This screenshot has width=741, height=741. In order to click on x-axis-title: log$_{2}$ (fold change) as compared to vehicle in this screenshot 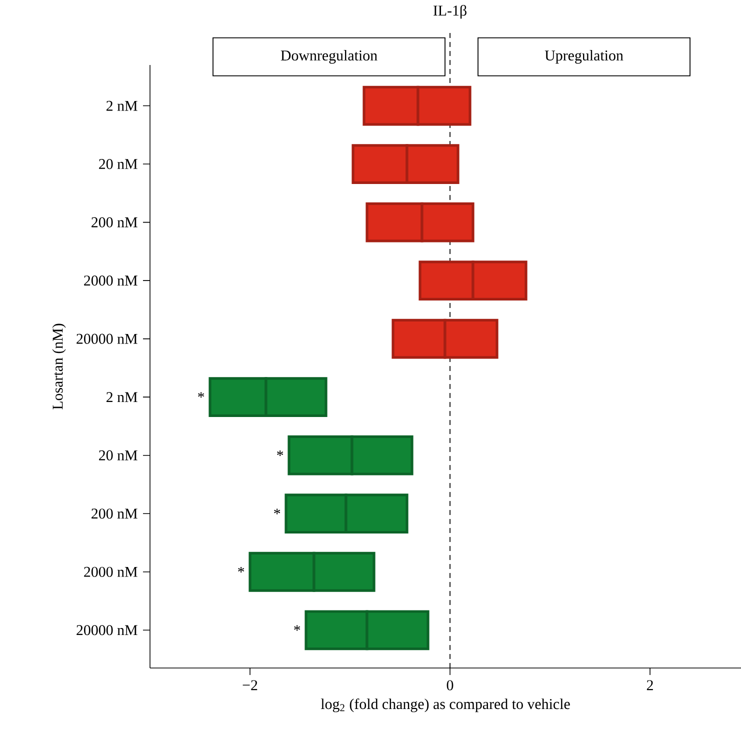, I will do `click(445, 705)`.